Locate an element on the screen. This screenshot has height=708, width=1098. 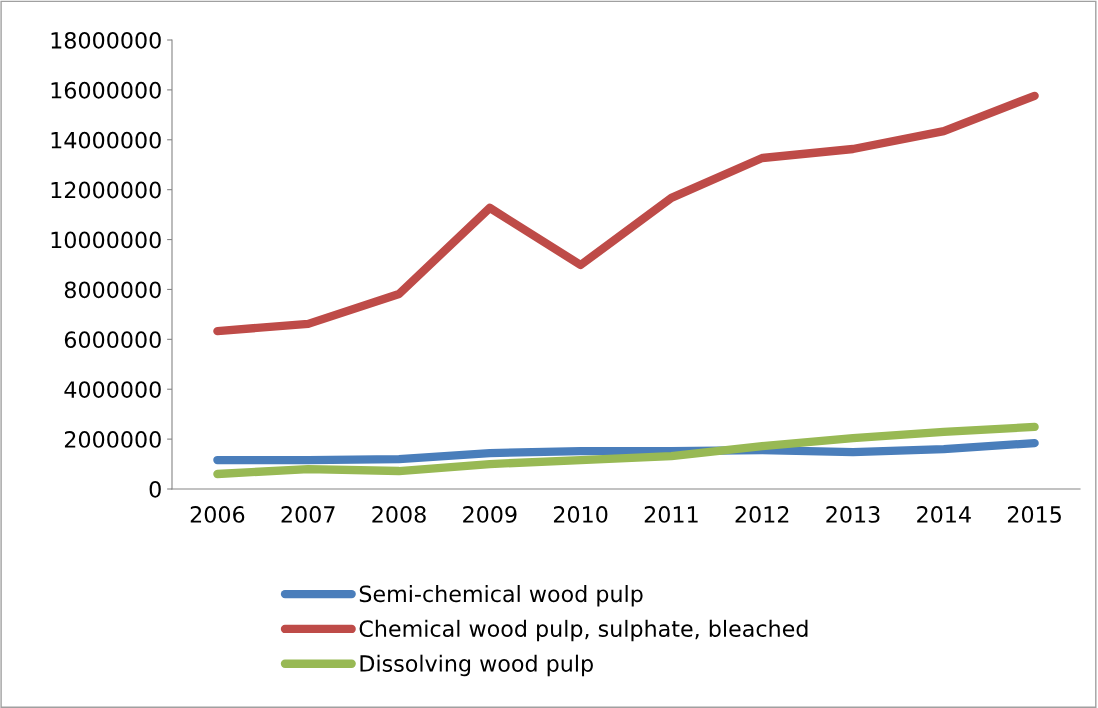
legend-label: Dissolving wood pulp is located at coordinates (476, 665).